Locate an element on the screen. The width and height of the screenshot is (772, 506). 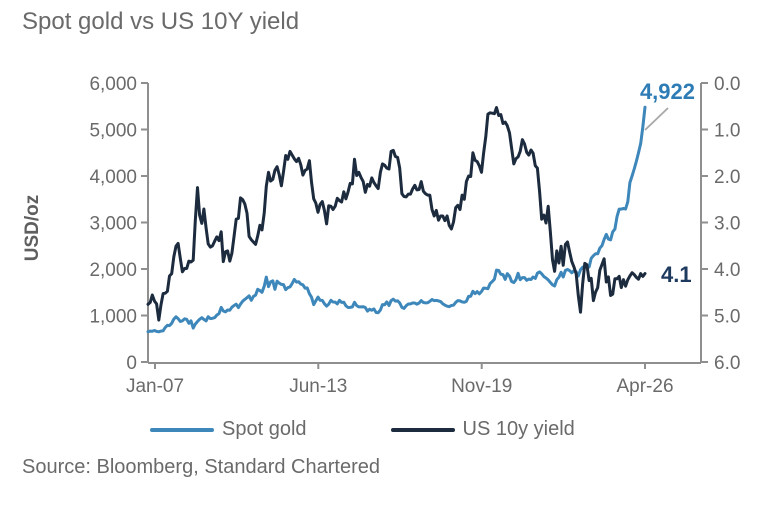
yield-annotation-label: 4.1 is located at coordinates (676, 274).